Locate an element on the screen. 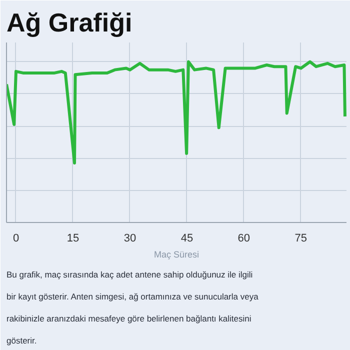 This screenshot has width=350, height=350. x-tick-label: 45 is located at coordinates (187, 238).